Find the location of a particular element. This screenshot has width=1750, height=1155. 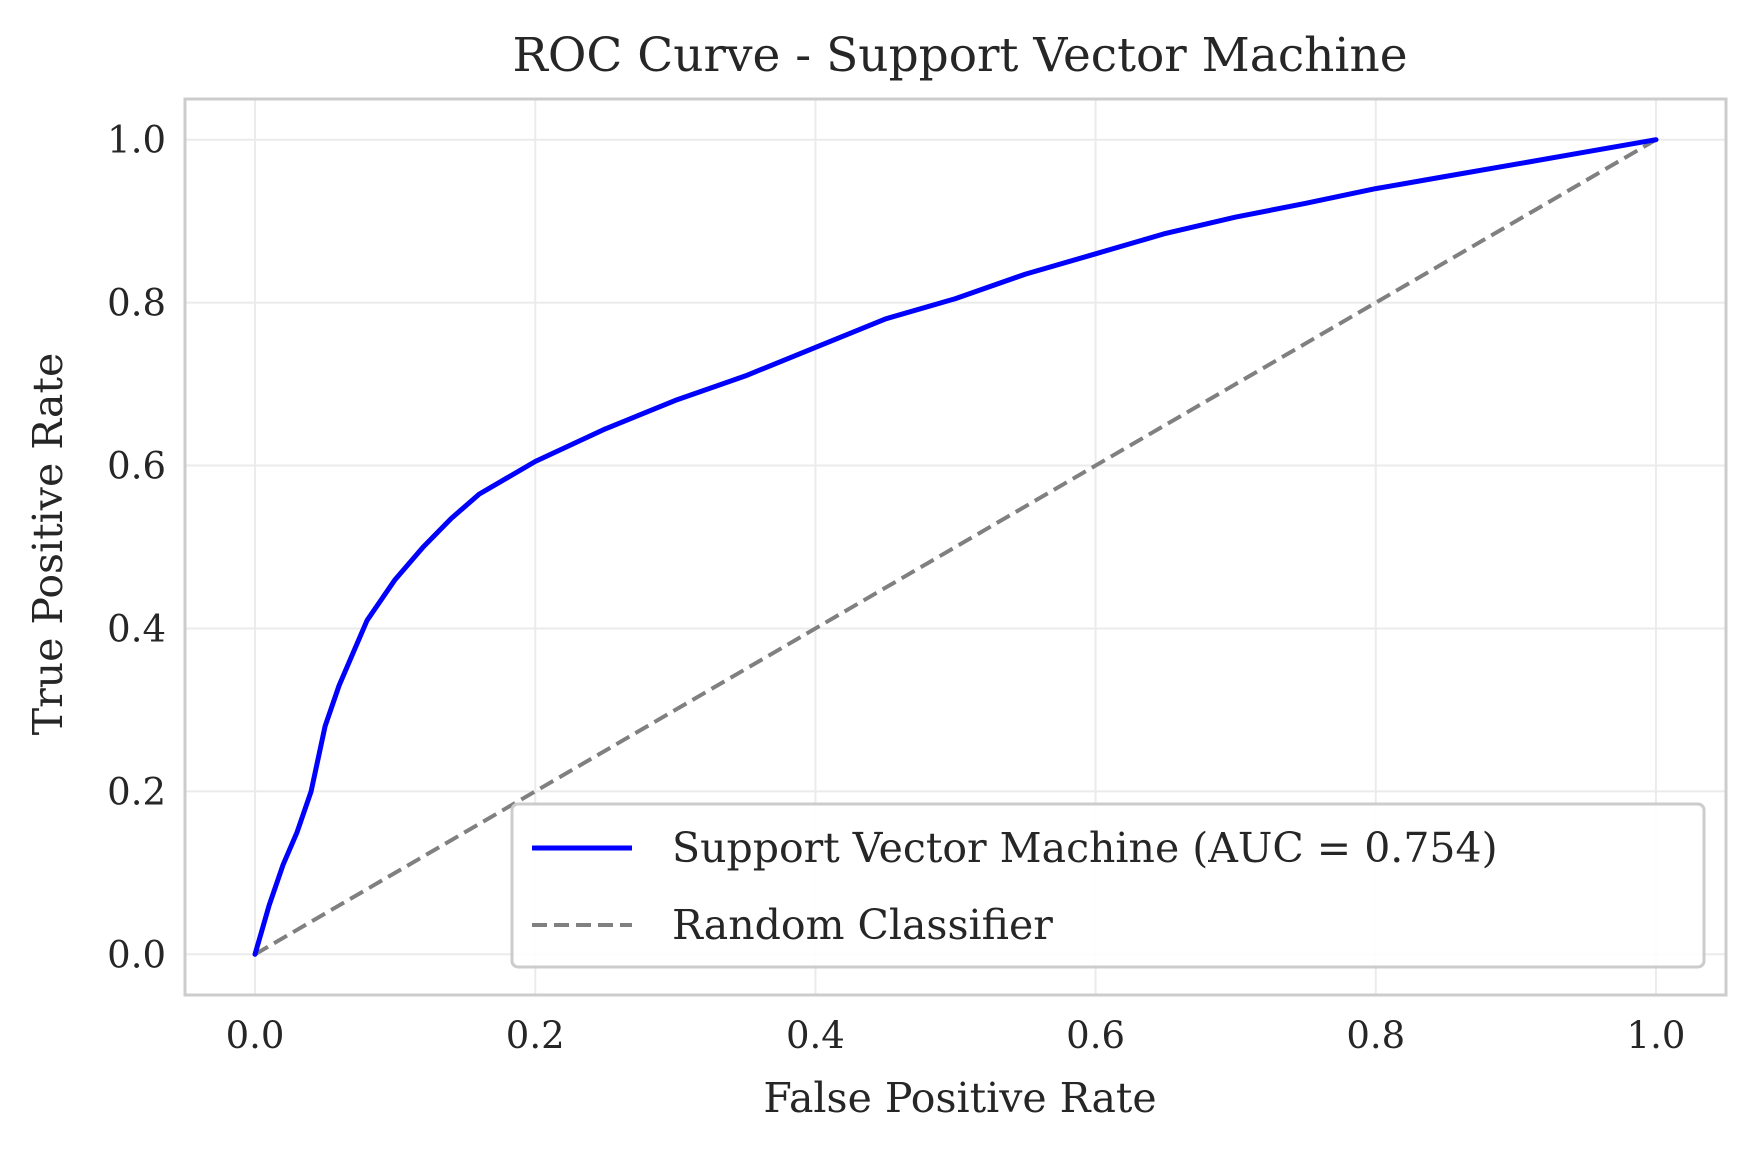

y-axis-label: True Positive Rate is located at coordinates (48, 544).